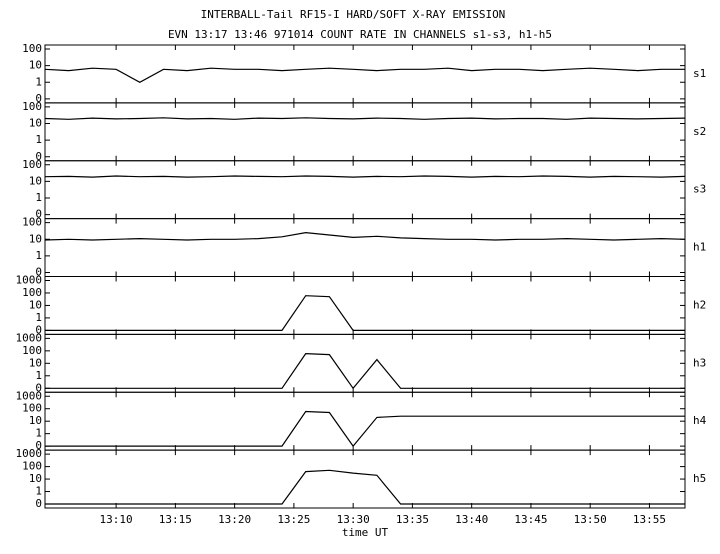 The image size is (720, 554). What do you see at coordinates (293, 519) in the screenshot?
I see `x-tick-label: 13:25` at bounding box center [293, 519].